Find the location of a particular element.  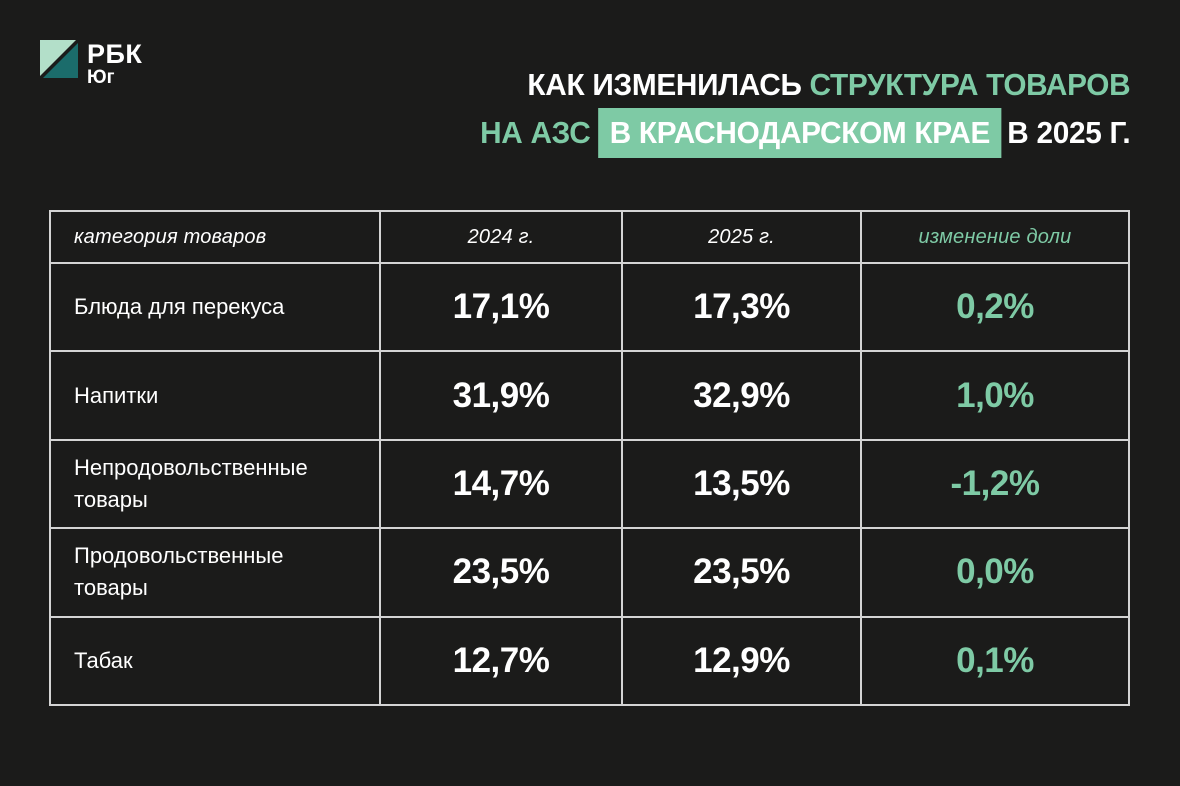

title-line2-white: В 2025 Г. is located at coordinates (1068, 133).